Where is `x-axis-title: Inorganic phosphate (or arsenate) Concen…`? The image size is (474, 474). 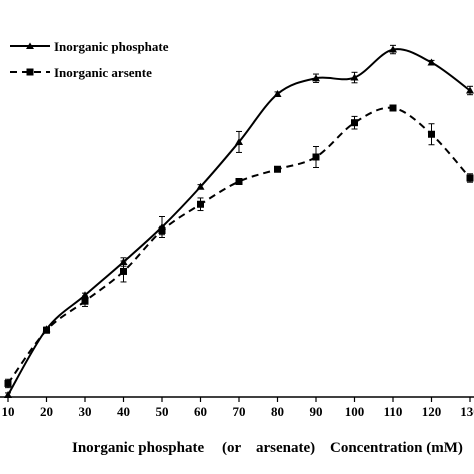
x-axis-title: Inorganic phosphate (or arsenate) Concen… is located at coordinates (267, 448).